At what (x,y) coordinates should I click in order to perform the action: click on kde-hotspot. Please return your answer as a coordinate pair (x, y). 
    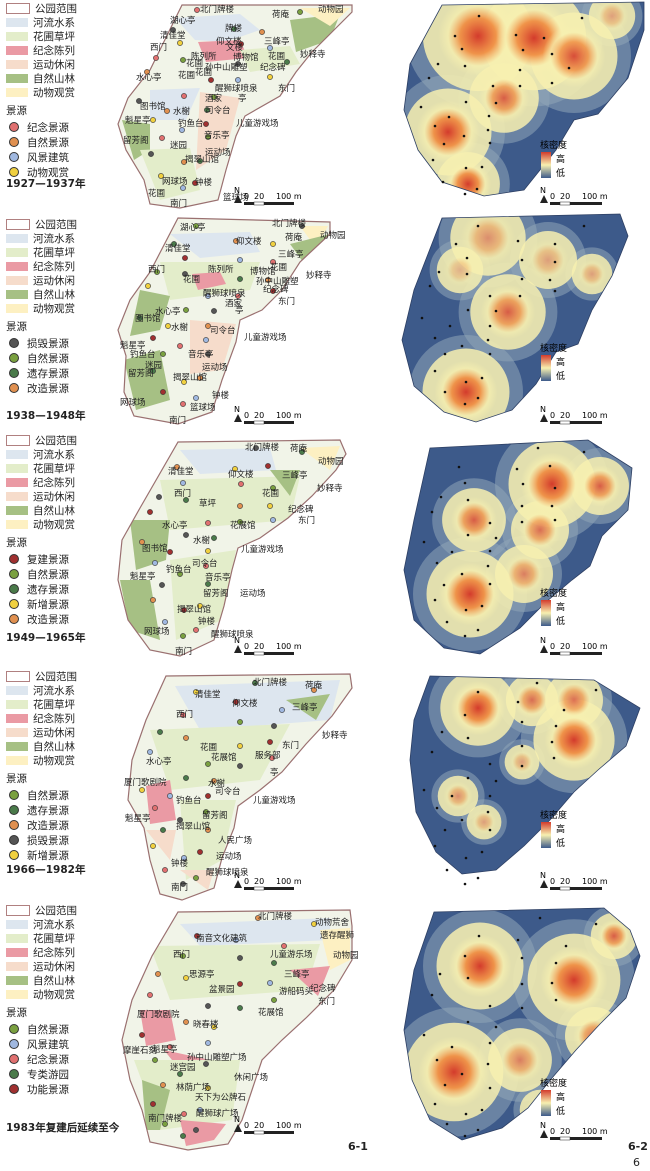
    Looking at the image, I should click on (508, 312).